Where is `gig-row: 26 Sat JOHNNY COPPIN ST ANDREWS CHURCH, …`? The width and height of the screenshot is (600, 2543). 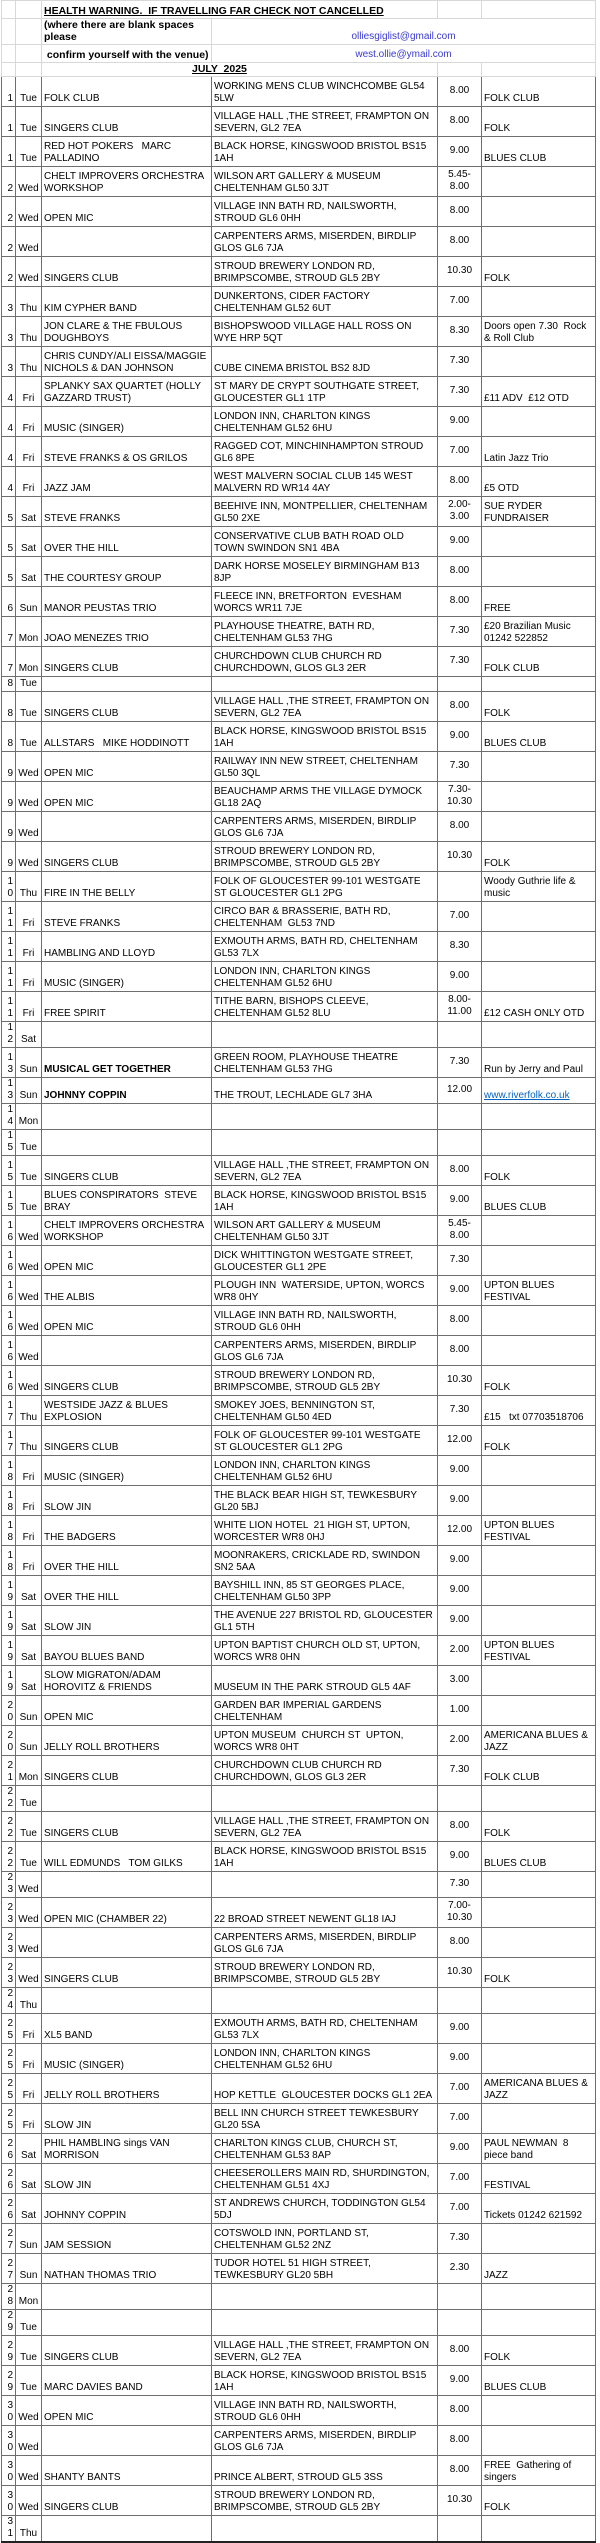
gig-row: 26 Sat JOHNNY COPPIN ST ANDREWS CHURCH, … is located at coordinates (298, 2208).